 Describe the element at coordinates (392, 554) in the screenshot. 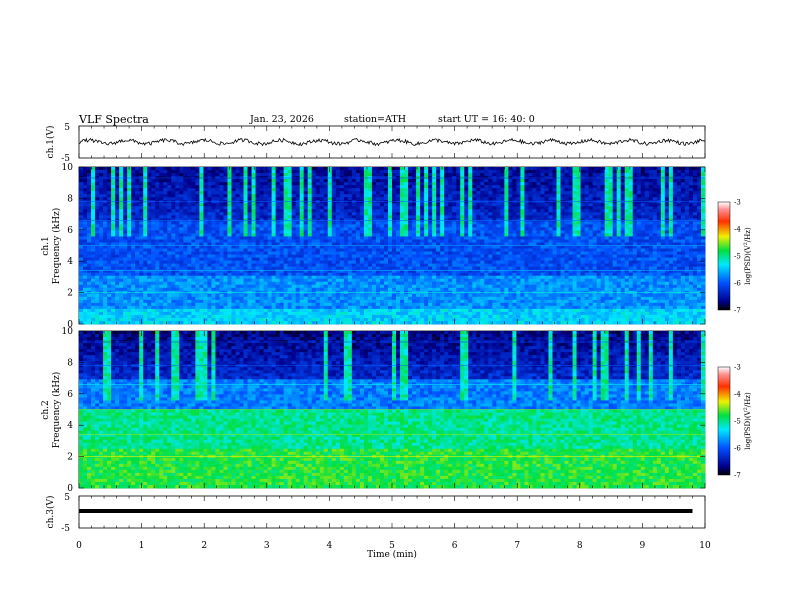

I see `x-axis-label: Time (min)` at that location.